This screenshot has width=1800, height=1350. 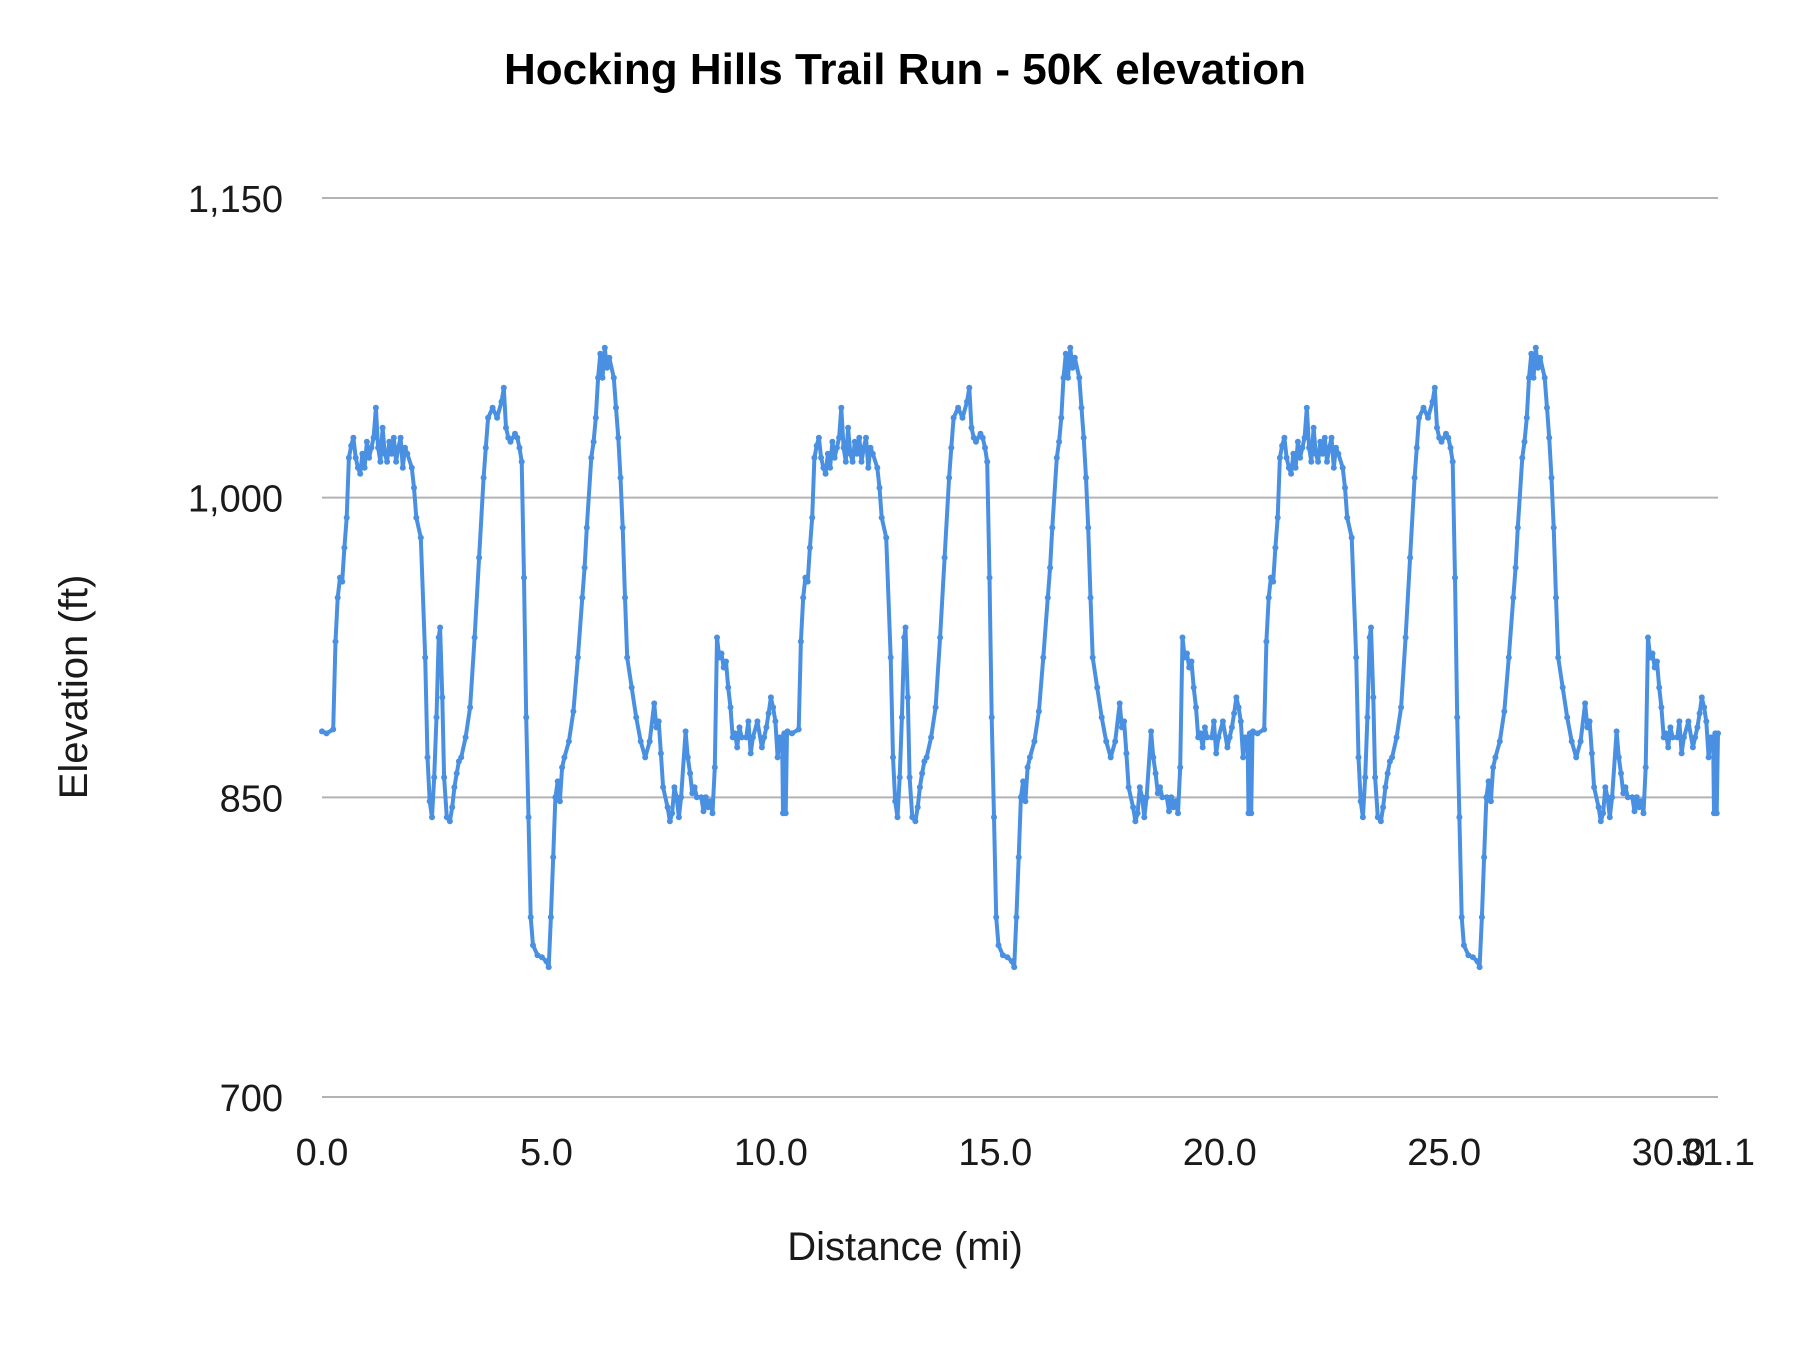 I want to click on x-tick-label: 15.0, so click(x=995, y=1153).